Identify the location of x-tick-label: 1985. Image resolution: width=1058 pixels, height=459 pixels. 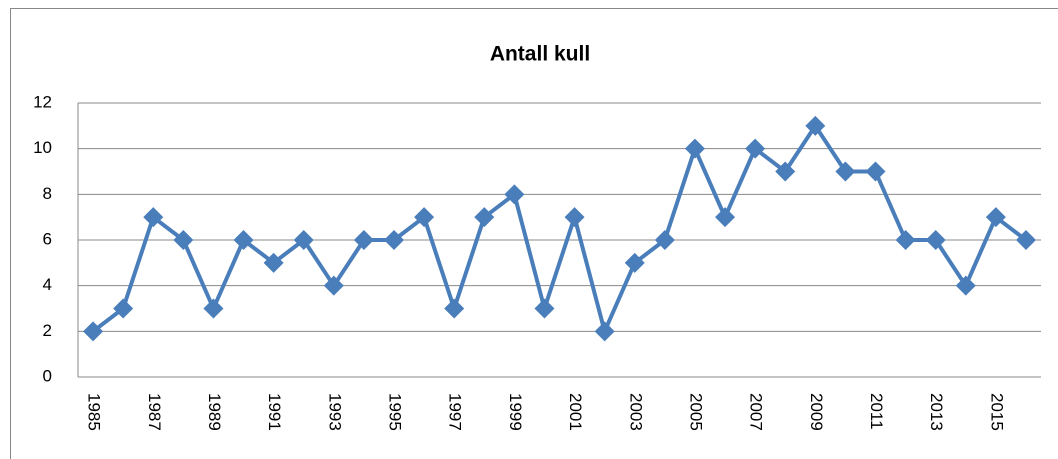
(94, 412).